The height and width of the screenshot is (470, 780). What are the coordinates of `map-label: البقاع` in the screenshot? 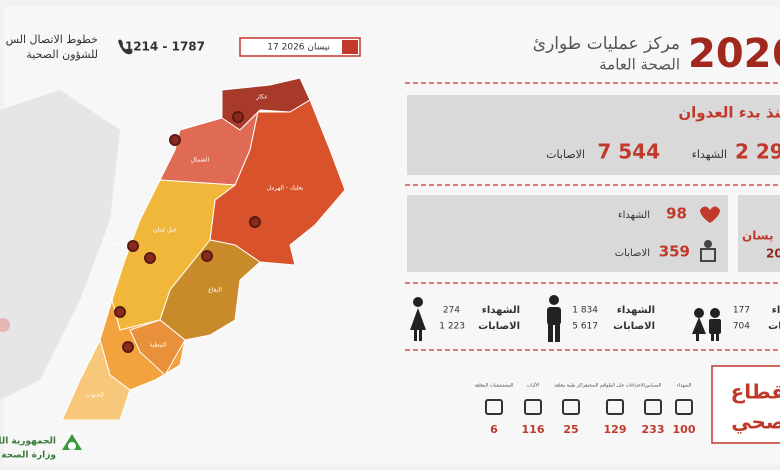 It's located at (215, 290).